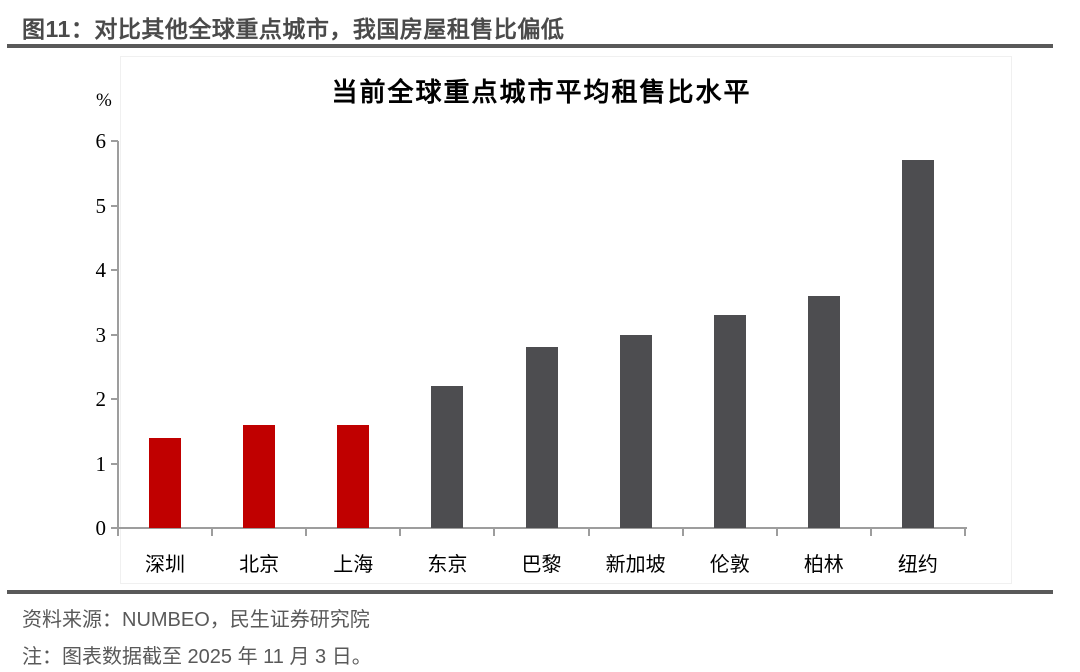 This screenshot has height=672, width=1080. Describe the element at coordinates (101, 141) in the screenshot. I see `y-tick-label: 6` at that location.